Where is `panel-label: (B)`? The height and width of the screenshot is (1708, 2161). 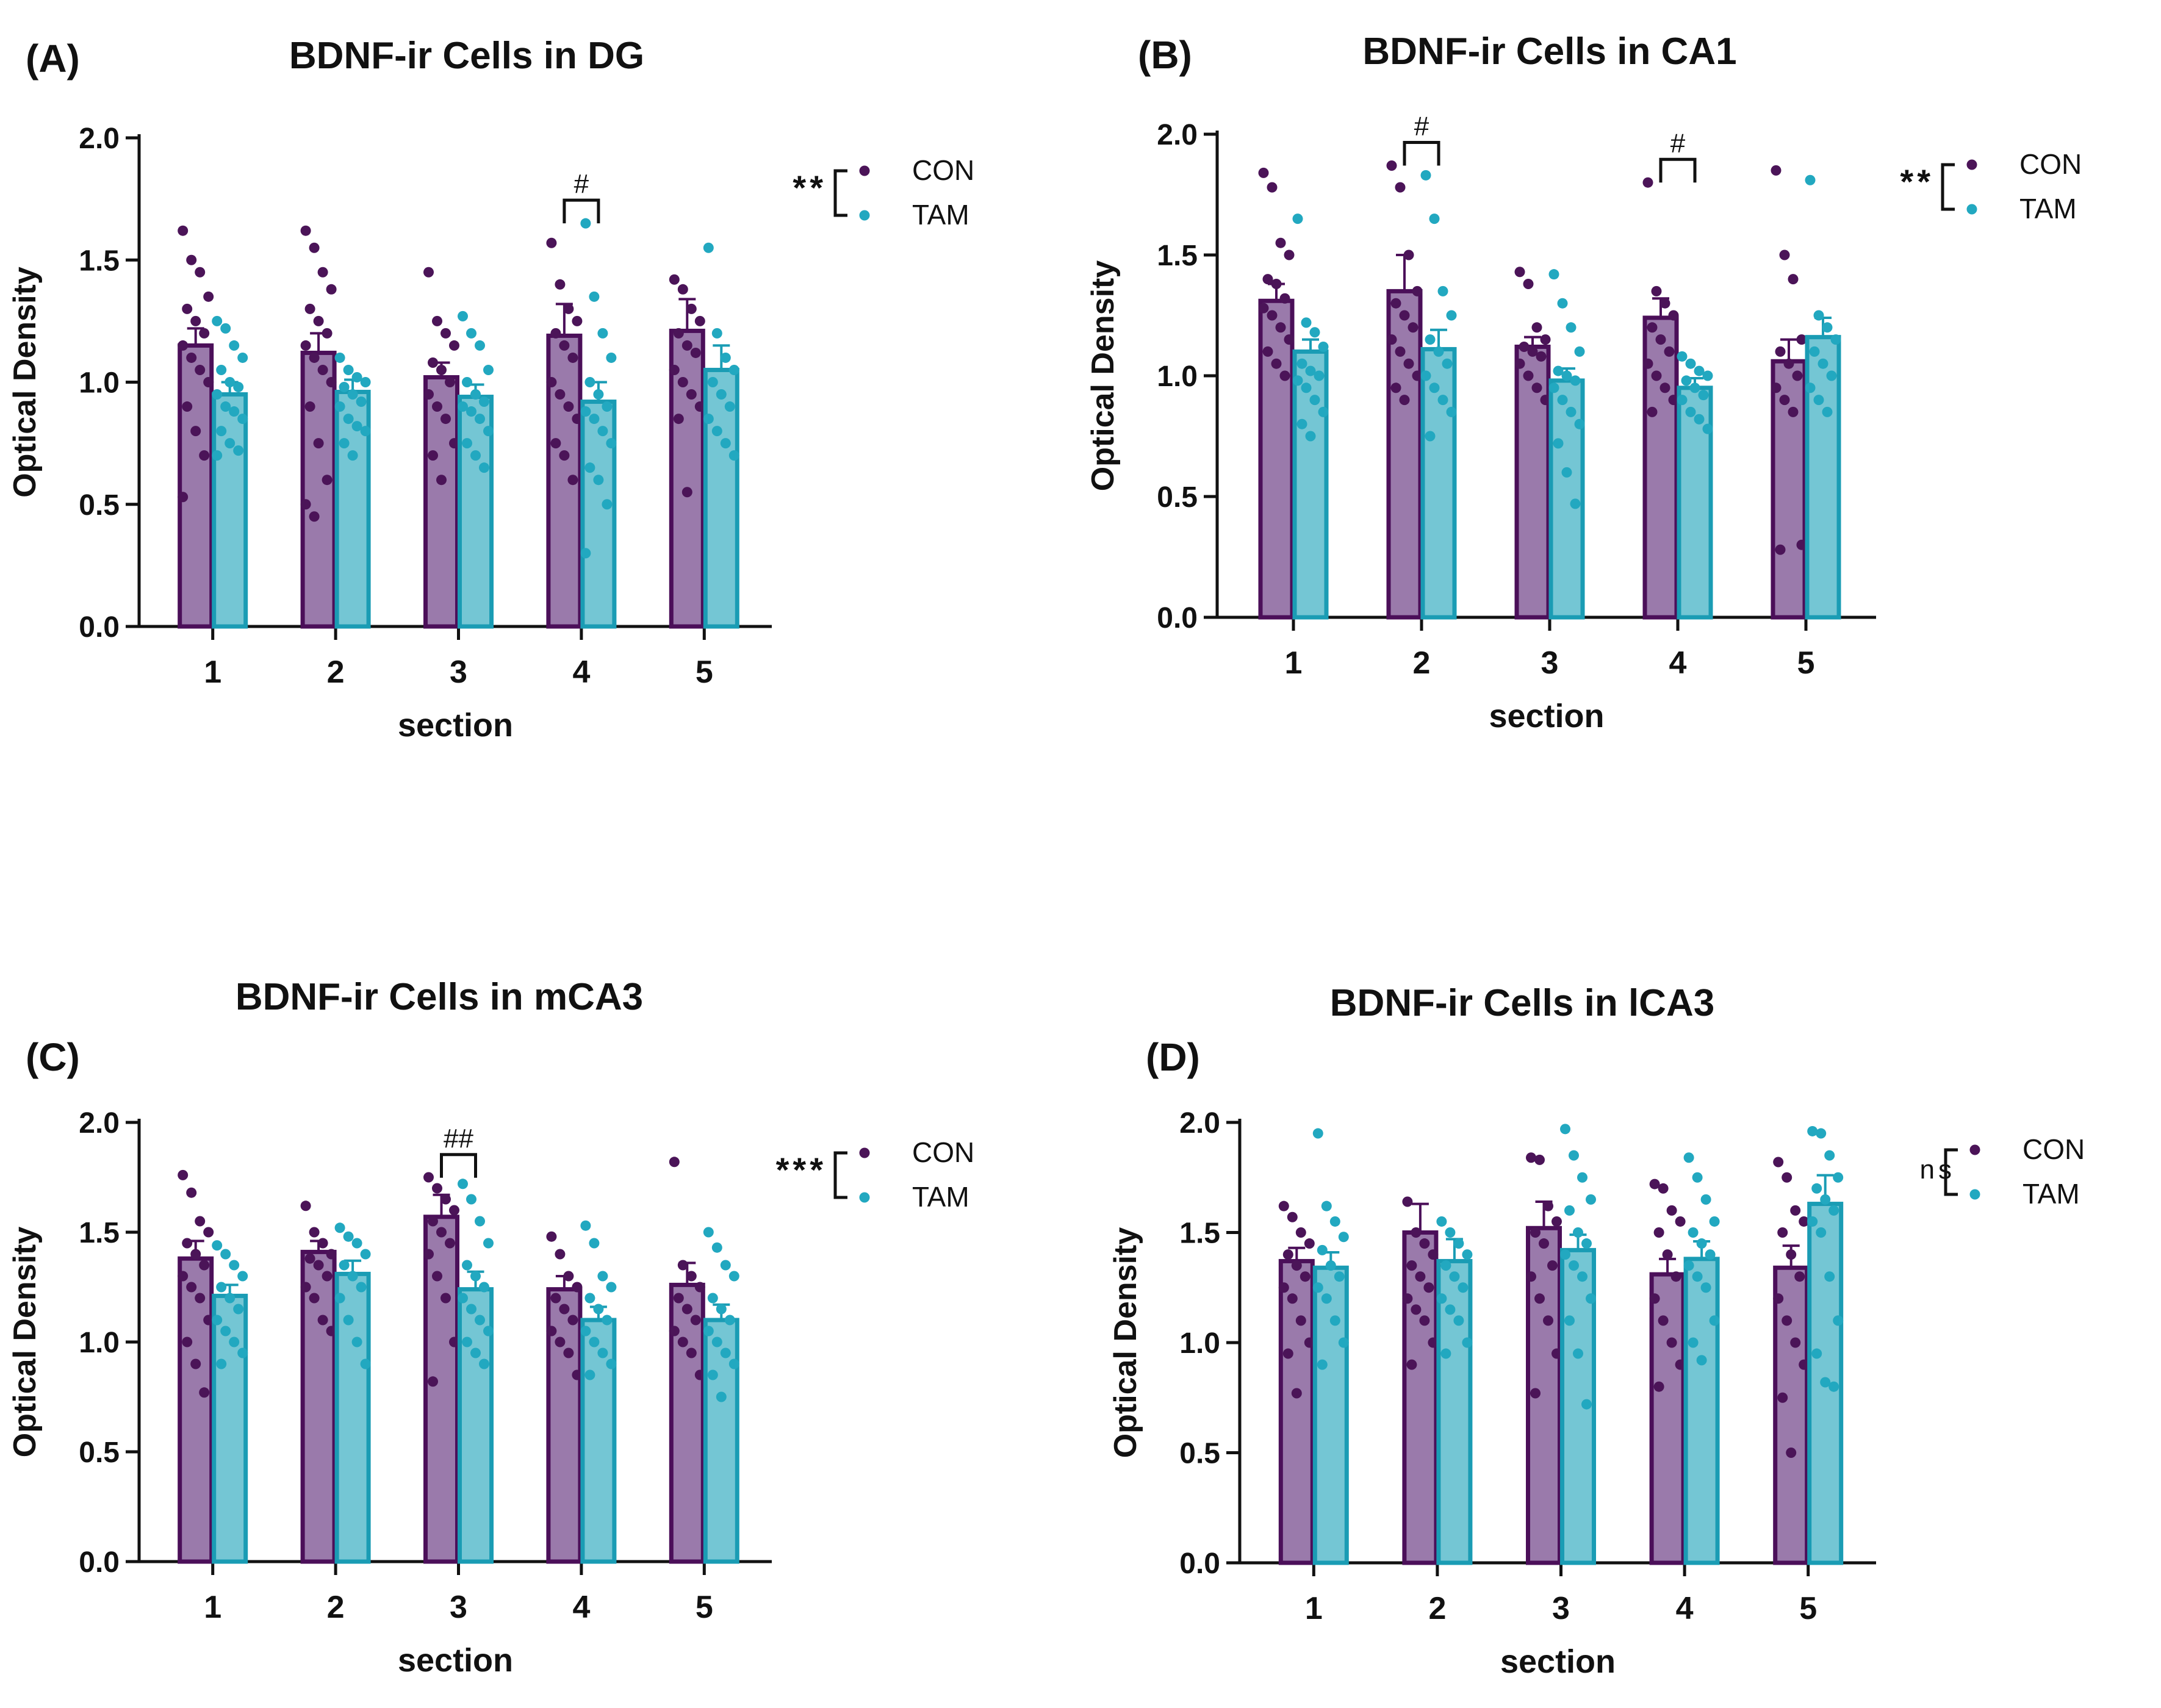 panel-label: (B) is located at coordinates (1165, 55).